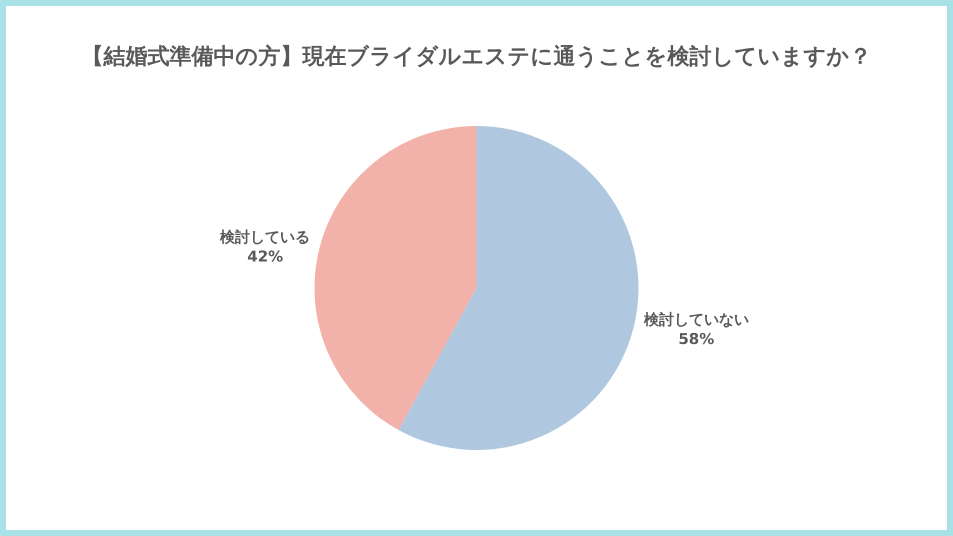 The image size is (953, 536). What do you see at coordinates (264, 237) in the screenshot?
I see `slice-label: 検討している` at bounding box center [264, 237].